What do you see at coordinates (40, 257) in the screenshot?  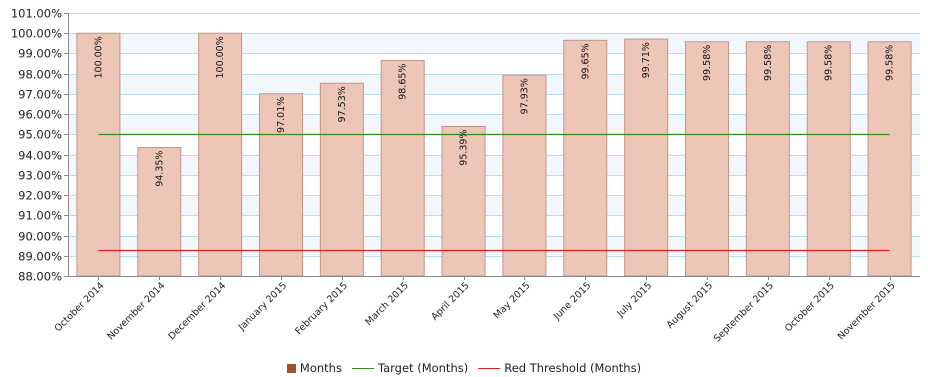 I see `y-tick-label: 89.00%` at bounding box center [40, 257].